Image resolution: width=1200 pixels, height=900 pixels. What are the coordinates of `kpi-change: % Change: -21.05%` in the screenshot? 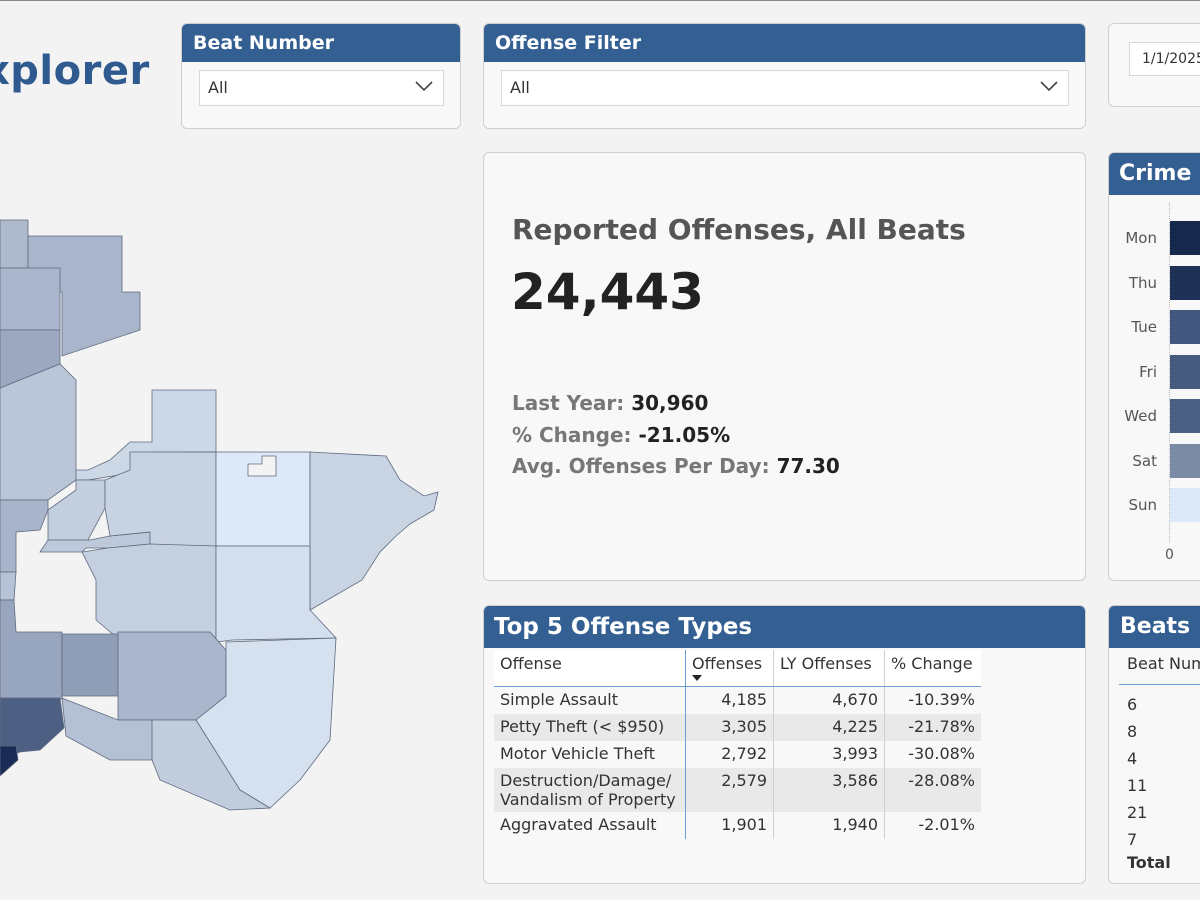 It's located at (621, 435).